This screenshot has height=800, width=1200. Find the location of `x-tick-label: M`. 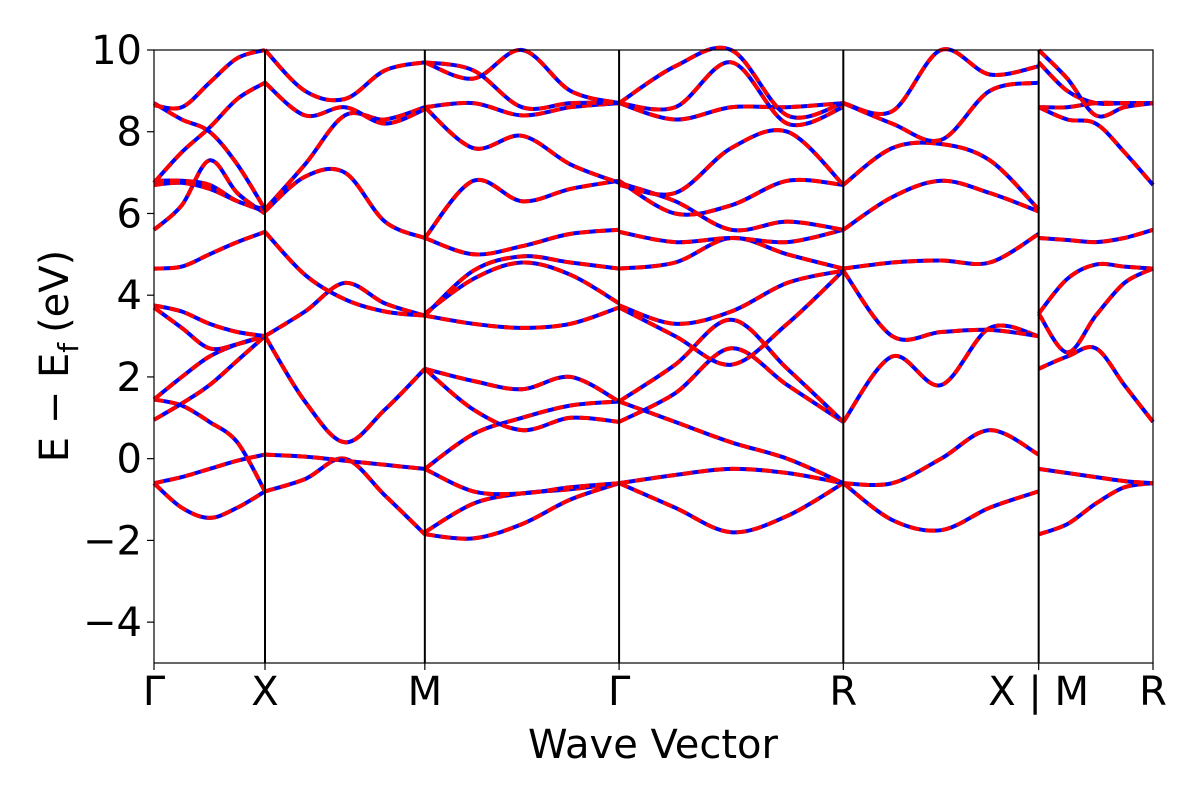

x-tick-label: M is located at coordinates (425, 692).